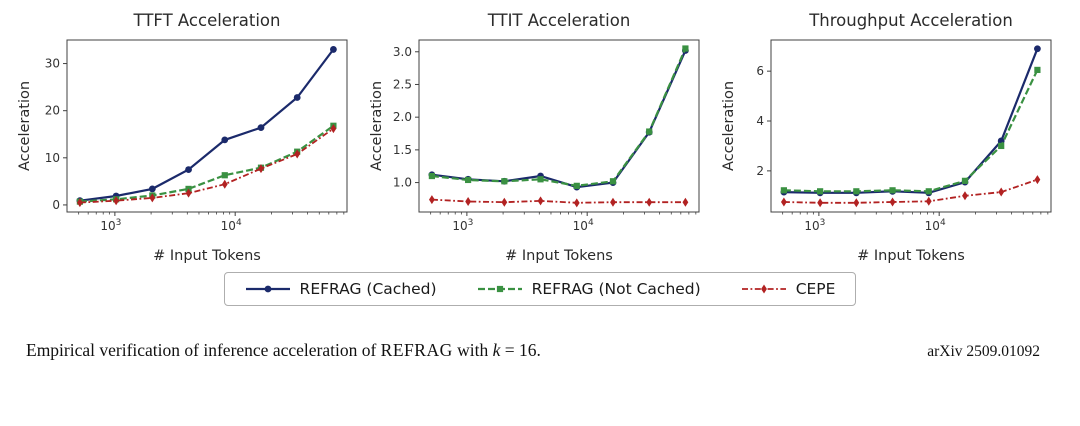 The image size is (1080, 426). Describe the element at coordinates (56, 205) in the screenshot. I see `y-tick-label: 0` at that location.